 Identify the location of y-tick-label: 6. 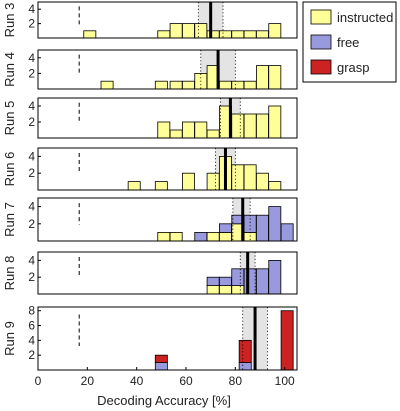
(31, 326).